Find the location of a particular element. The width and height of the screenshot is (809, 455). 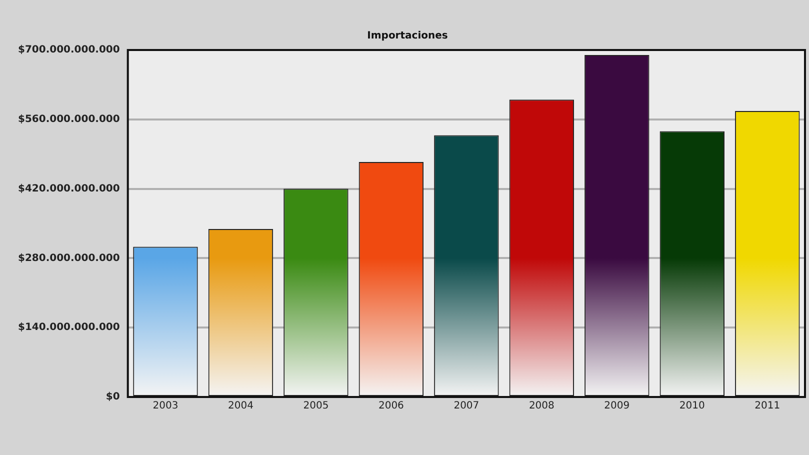

y-tick-label: $0 is located at coordinates (113, 397).